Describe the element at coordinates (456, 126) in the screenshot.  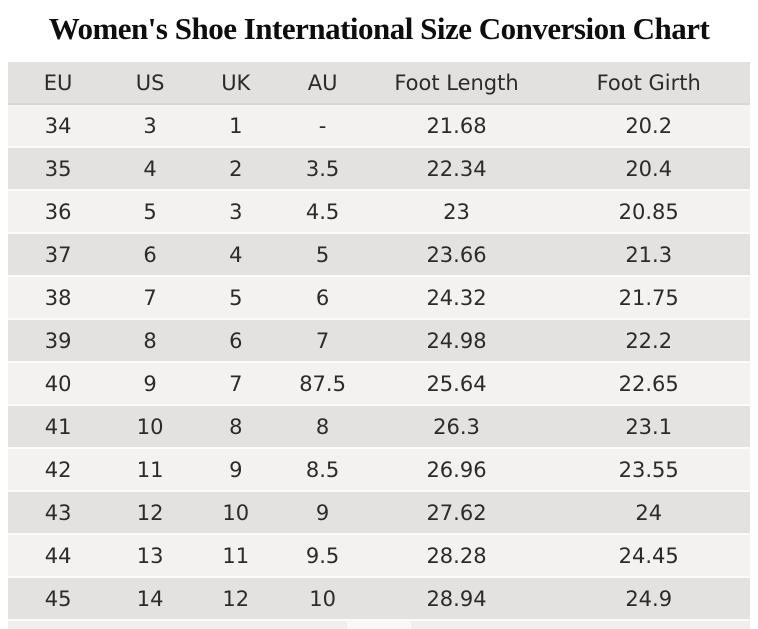
I see `cell: 21.68` at that location.